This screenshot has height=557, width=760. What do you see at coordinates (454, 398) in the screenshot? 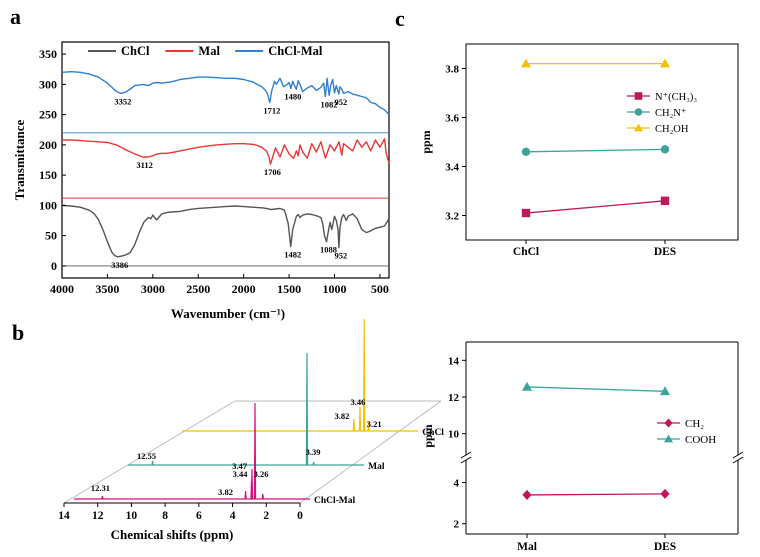
I see `y-tick-label: 12` at bounding box center [454, 398].